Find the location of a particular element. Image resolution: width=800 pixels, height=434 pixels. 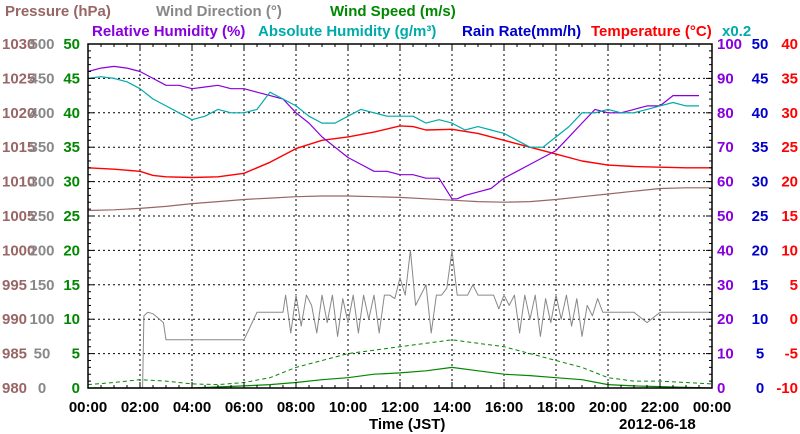

y-tick-label-wind-speed: 50 is located at coordinates (71, 44).